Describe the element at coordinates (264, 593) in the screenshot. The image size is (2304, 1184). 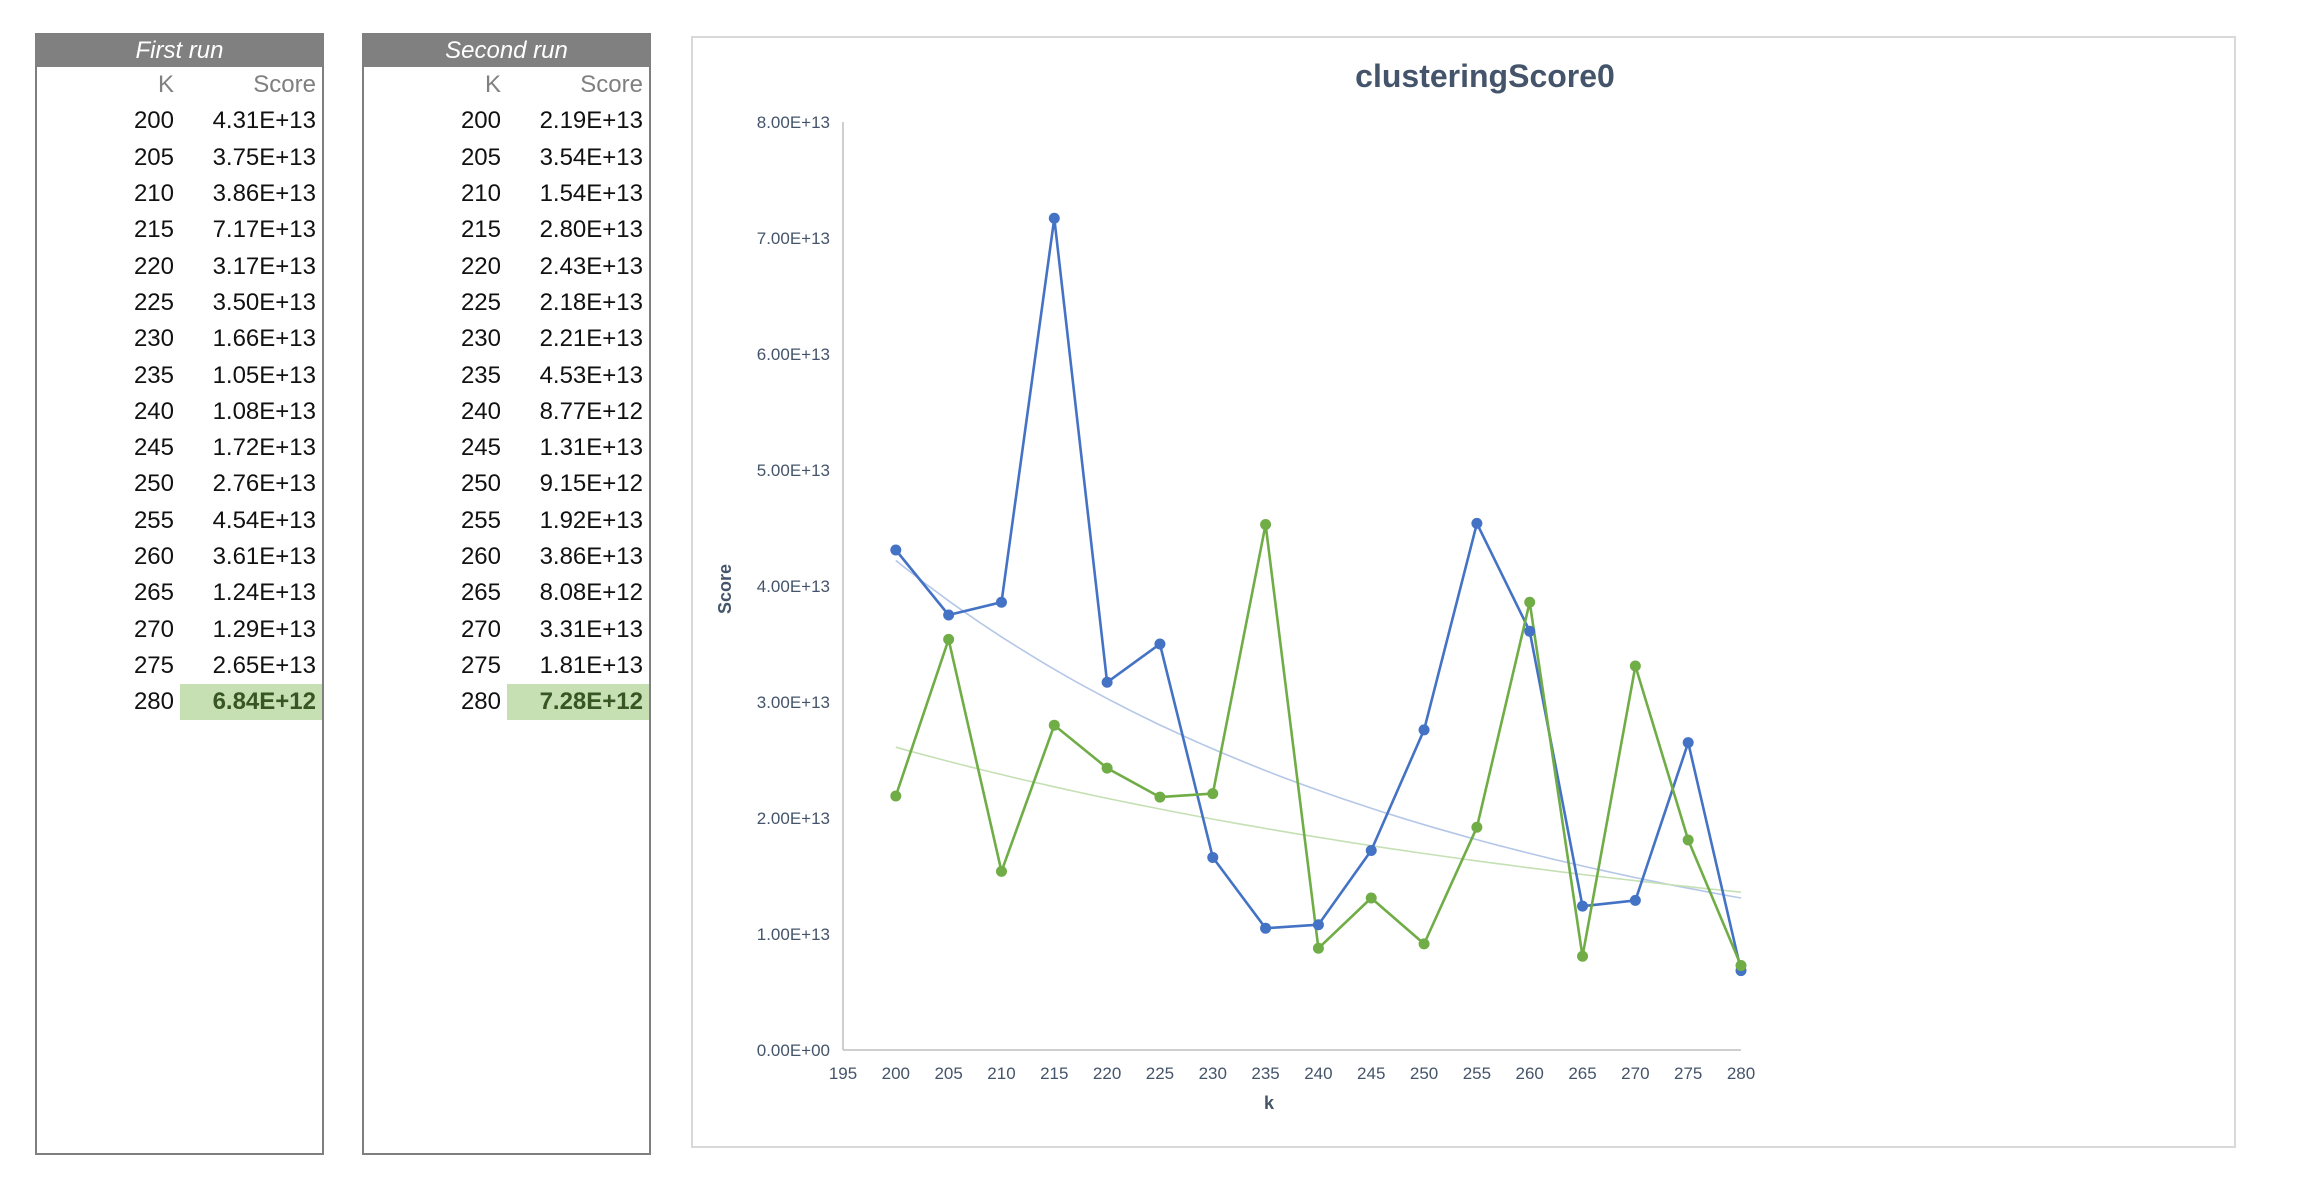
I see `cell-score: 1.24E+13` at that location.